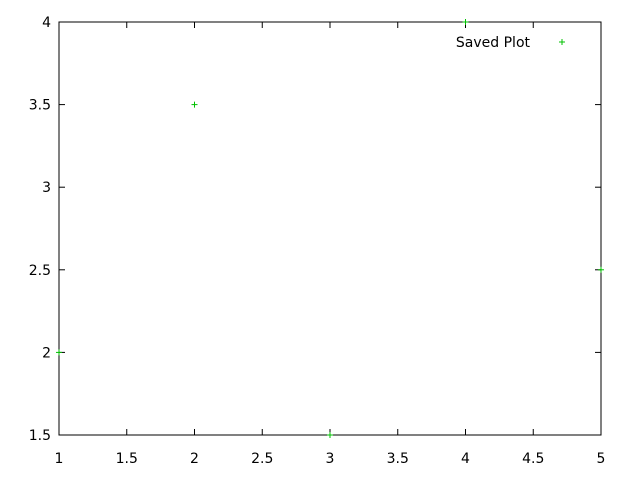 The width and height of the screenshot is (640, 484). Describe the element at coordinates (493, 43) in the screenshot. I see `legend-label: Saved Plot` at that location.